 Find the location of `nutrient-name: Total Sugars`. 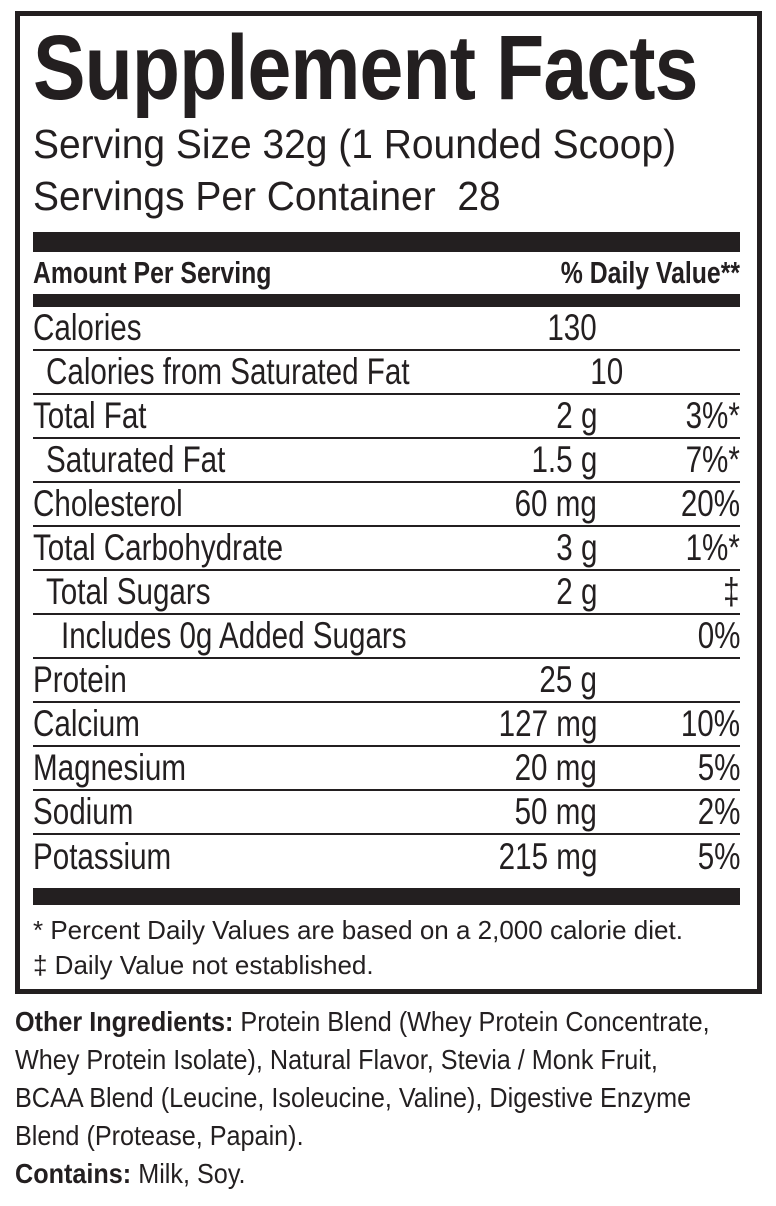

nutrient-name: Total Sugars is located at coordinates (128, 591).